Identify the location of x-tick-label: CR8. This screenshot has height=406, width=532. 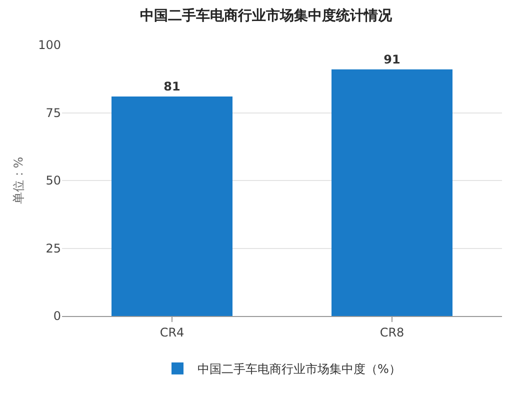
(392, 332).